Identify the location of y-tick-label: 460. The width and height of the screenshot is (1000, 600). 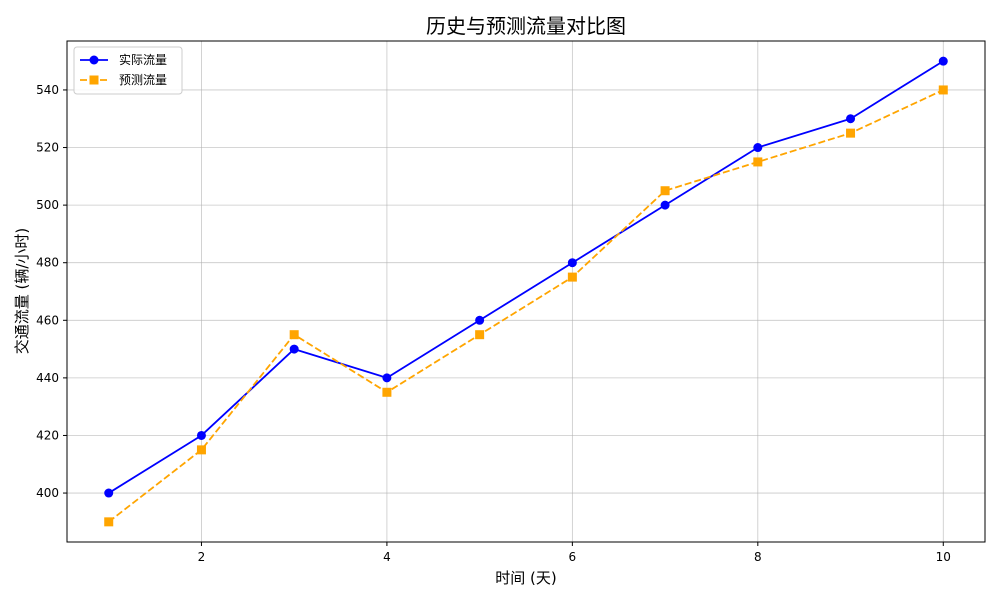
(47, 320).